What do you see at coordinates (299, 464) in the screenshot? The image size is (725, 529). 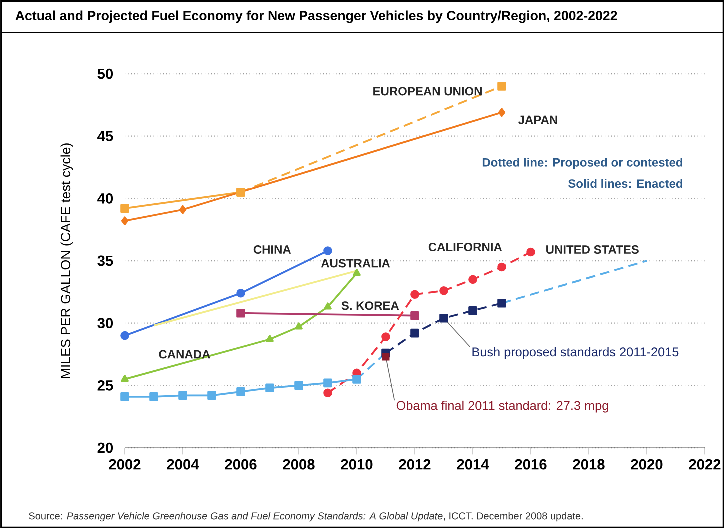 I see `x-tick-label: 2008` at bounding box center [299, 464].